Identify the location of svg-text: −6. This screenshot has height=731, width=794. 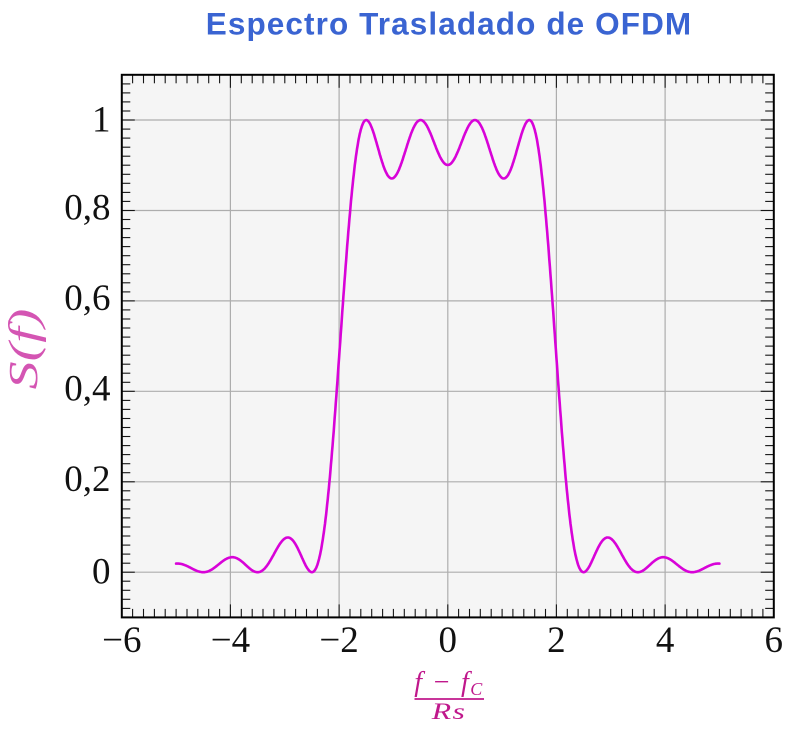
(121, 640).